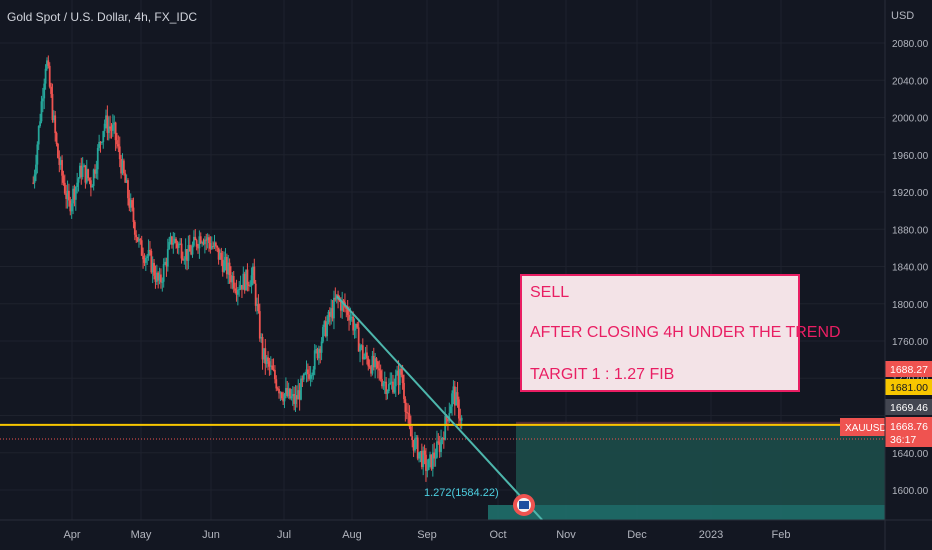  What do you see at coordinates (686, 512) in the screenshot?
I see `fib-target-zone` at bounding box center [686, 512].